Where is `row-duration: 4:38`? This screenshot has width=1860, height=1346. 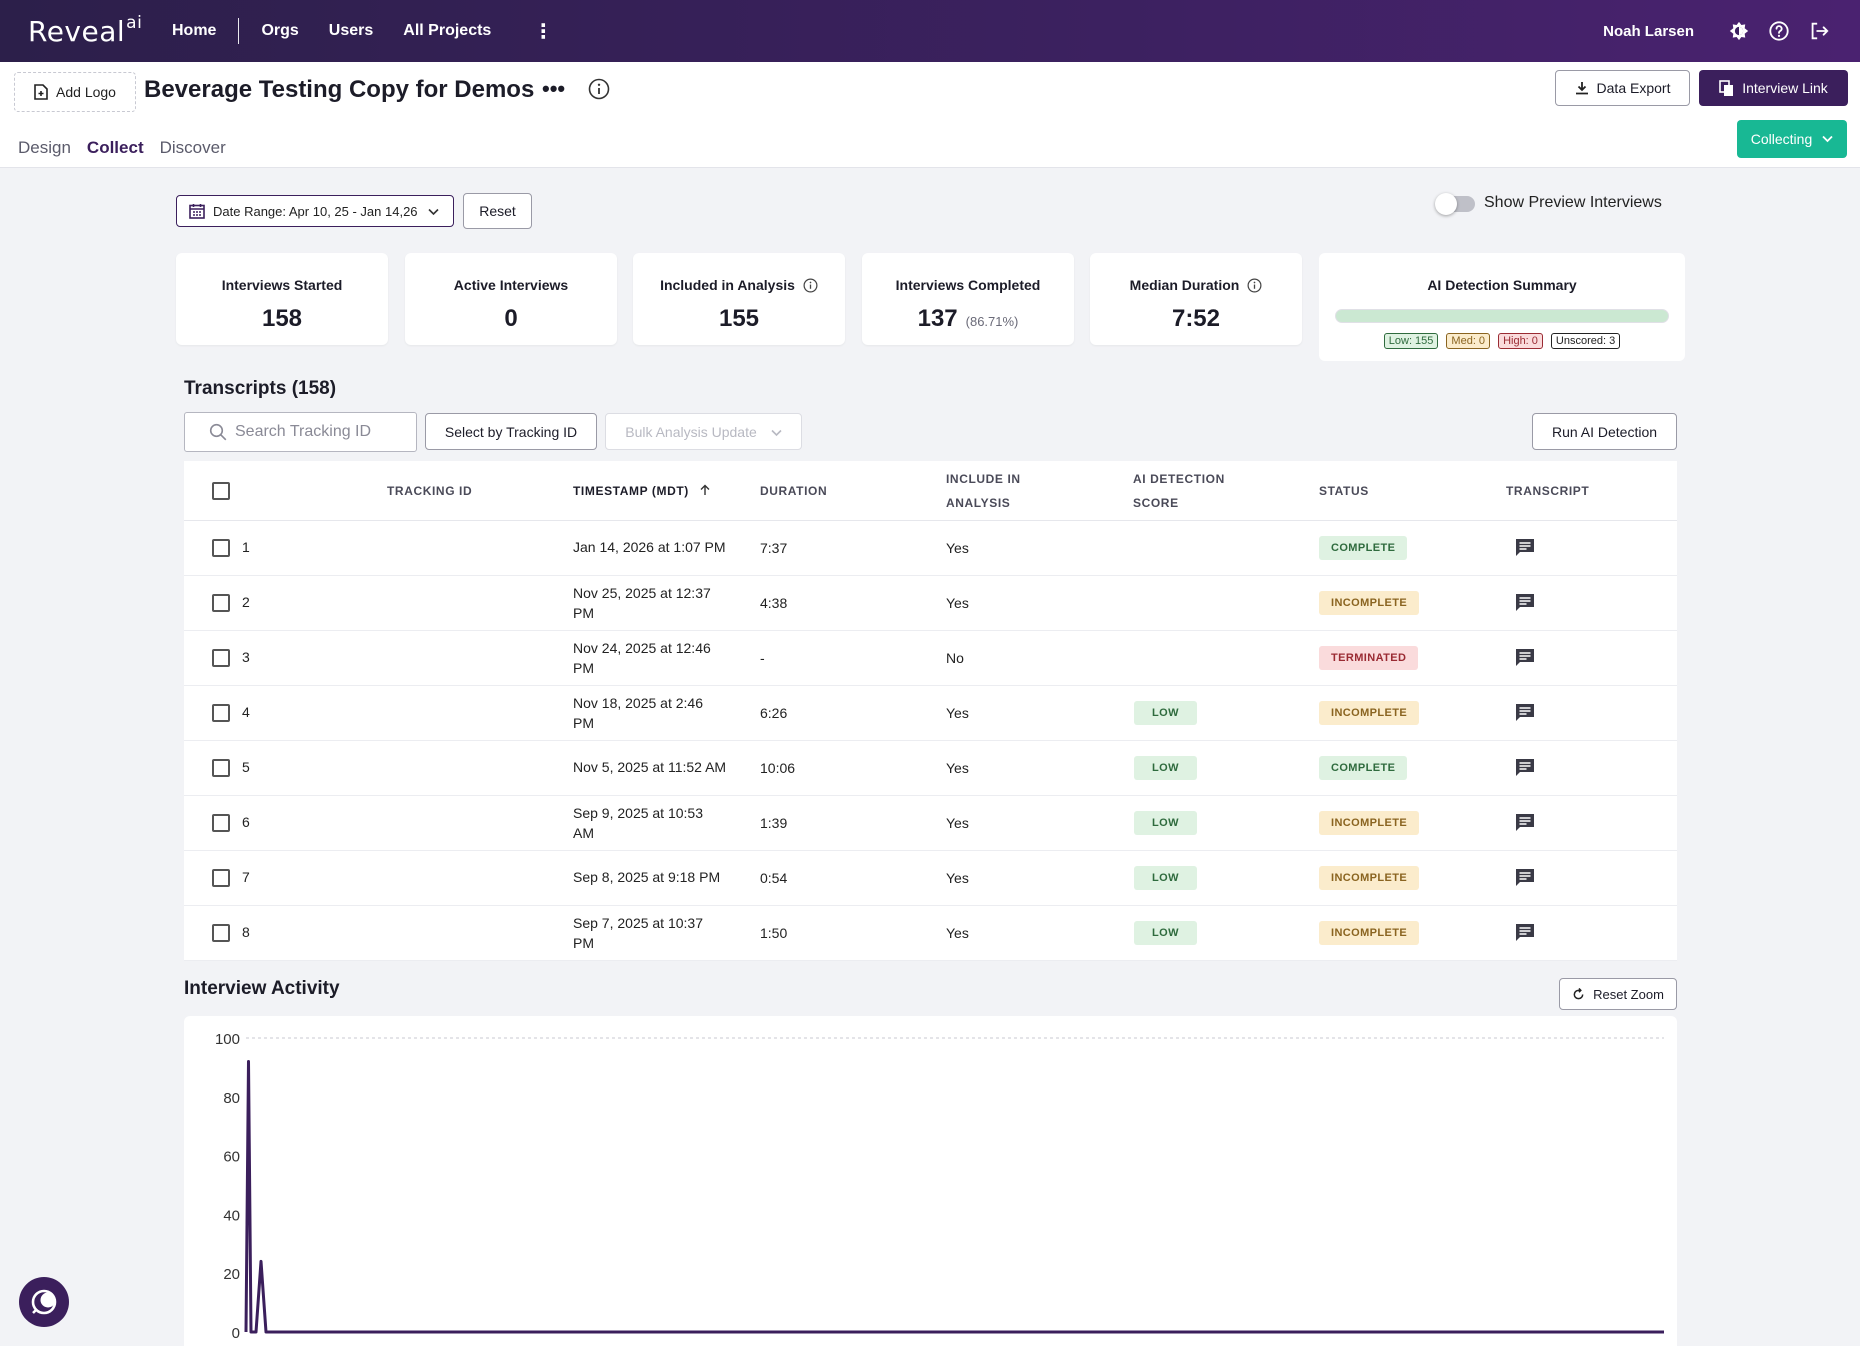 row-duration: 4:38 is located at coordinates (774, 603).